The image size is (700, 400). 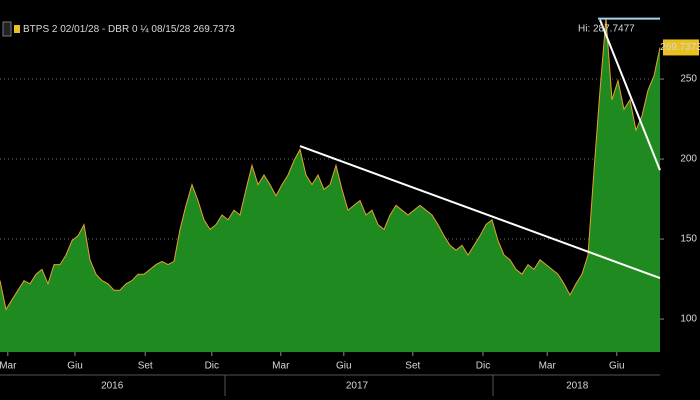 I want to click on trend-line, so click(x=630, y=95).